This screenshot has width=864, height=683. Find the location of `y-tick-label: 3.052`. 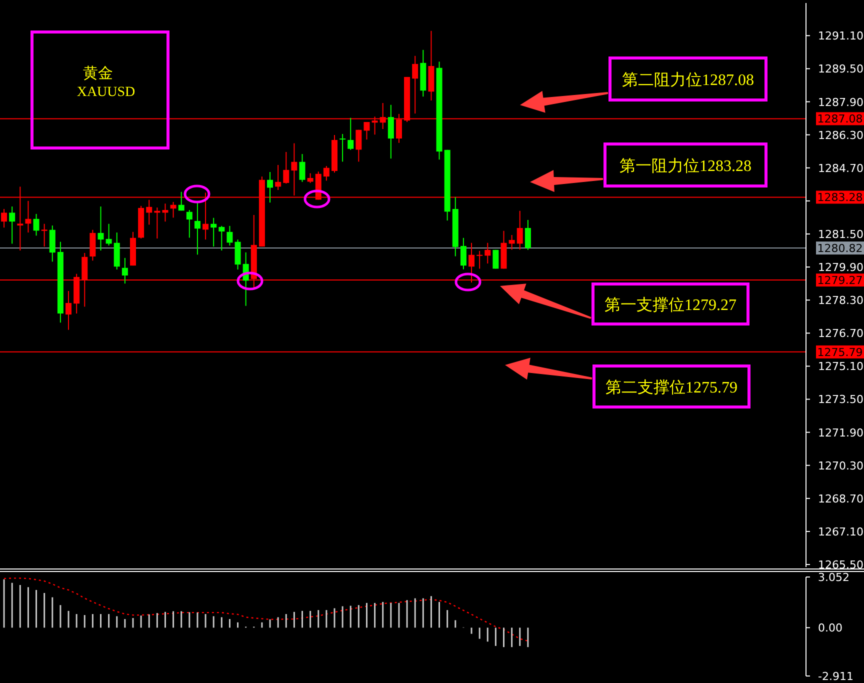

y-tick-label: 3.052 is located at coordinates (834, 577).